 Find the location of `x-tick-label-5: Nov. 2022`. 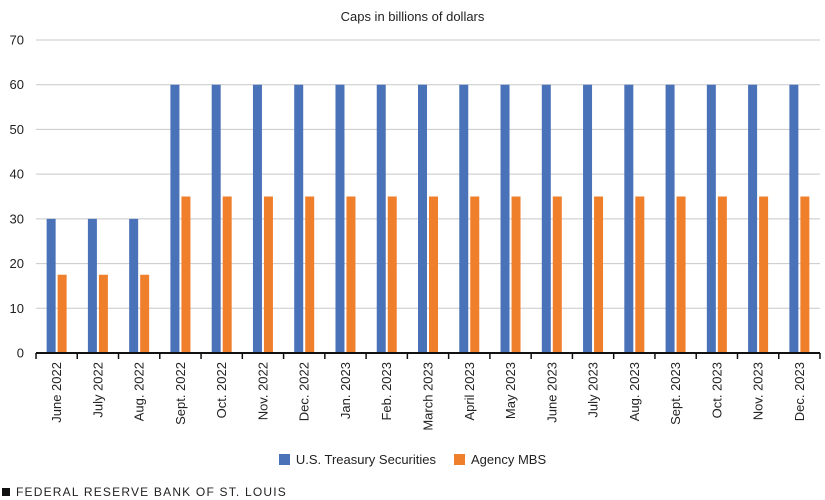

x-tick-label-5: Nov. 2022 is located at coordinates (262, 391).